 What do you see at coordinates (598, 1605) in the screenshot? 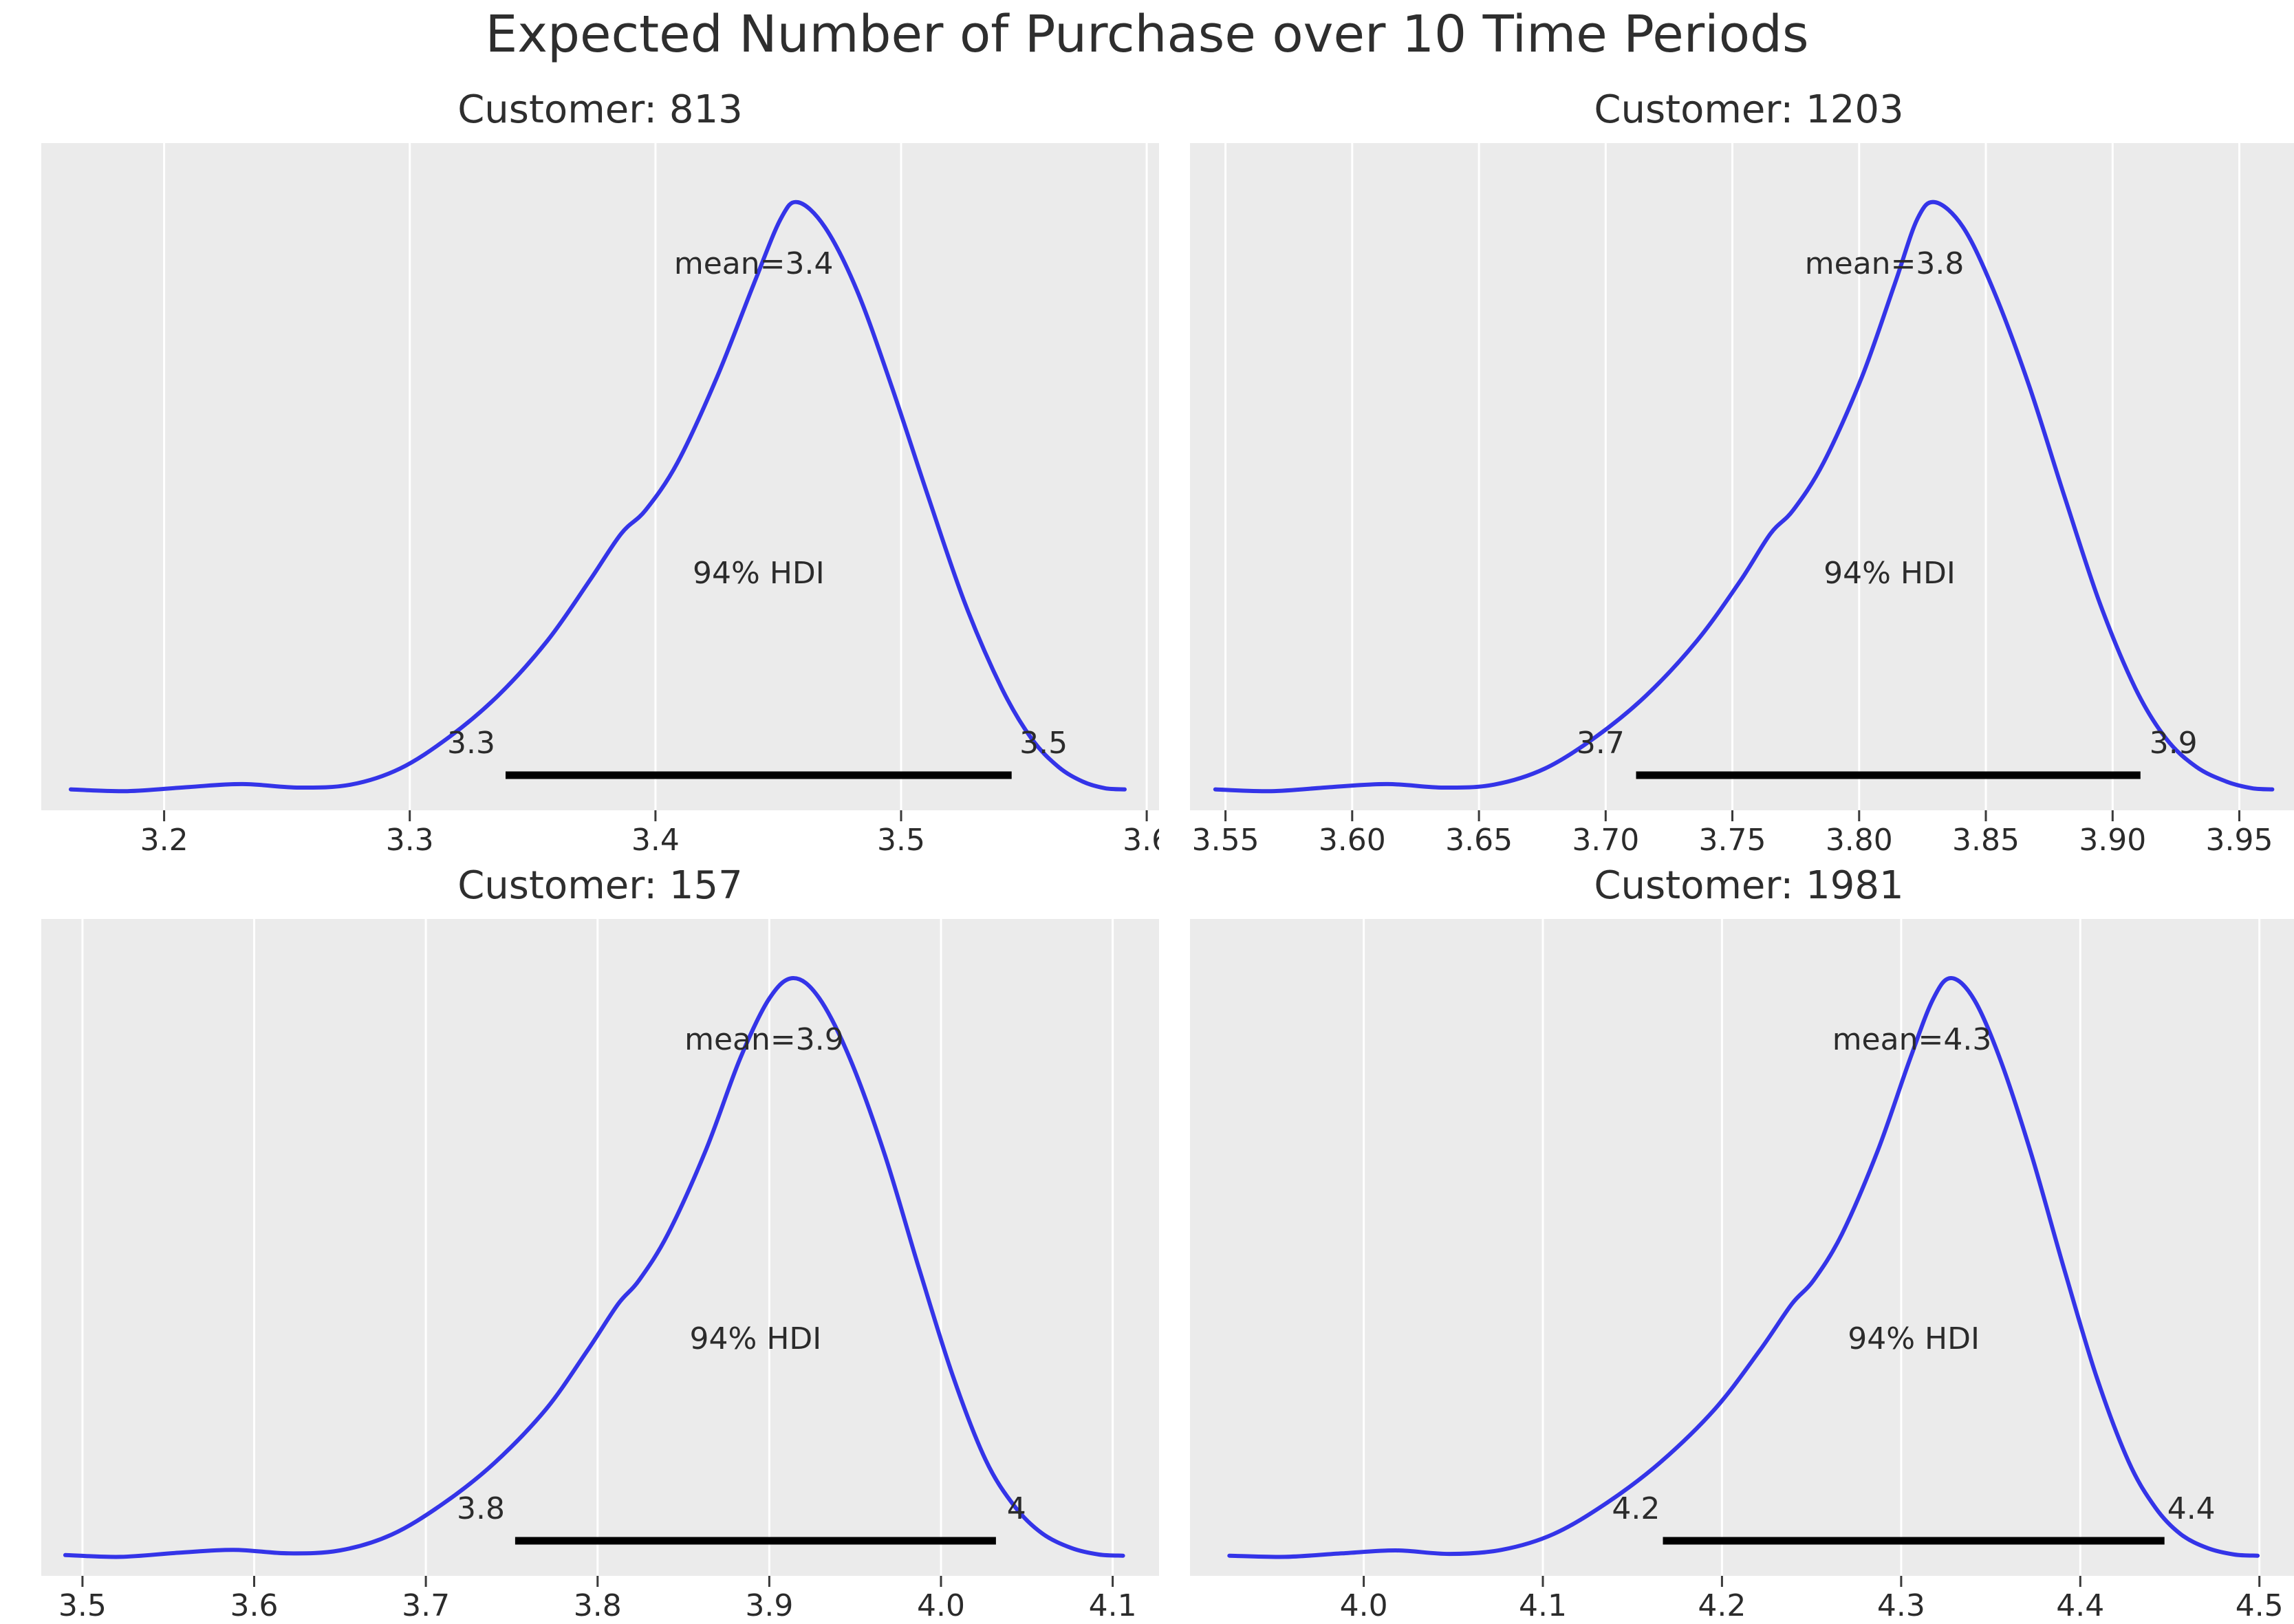
I see `x-tick-label: 3.8` at bounding box center [598, 1605].